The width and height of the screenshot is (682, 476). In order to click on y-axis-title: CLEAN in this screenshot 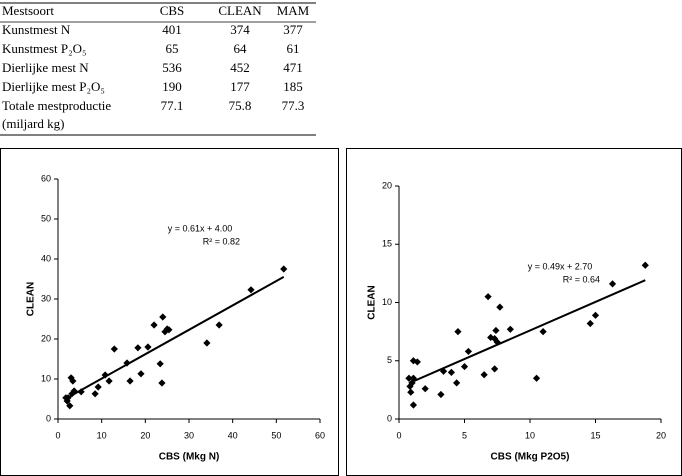, I will do `click(372, 302)`.